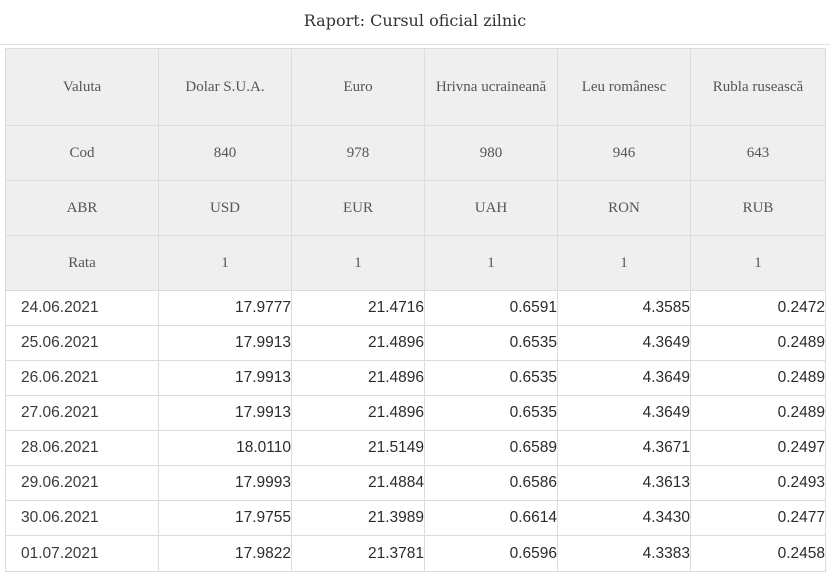 The height and width of the screenshot is (582, 830). What do you see at coordinates (82, 518) in the screenshot?
I see `date-cell: 30.06.2021` at bounding box center [82, 518].